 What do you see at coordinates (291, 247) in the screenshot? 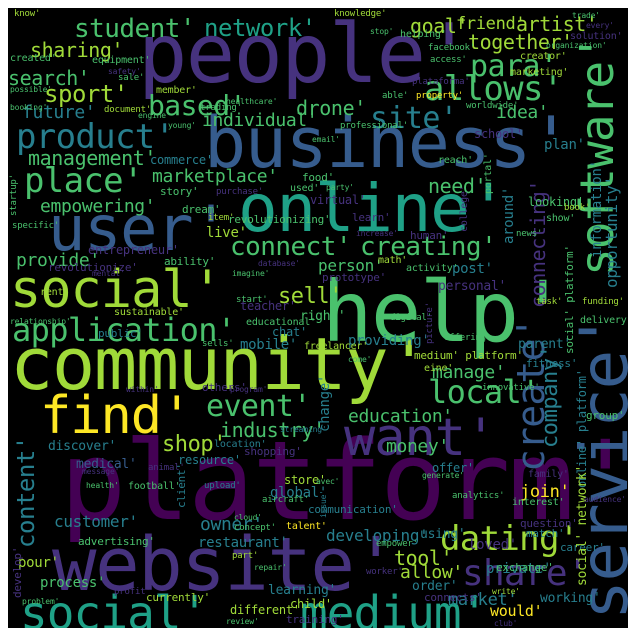
I see `word-connect: connect'` at bounding box center [291, 247].